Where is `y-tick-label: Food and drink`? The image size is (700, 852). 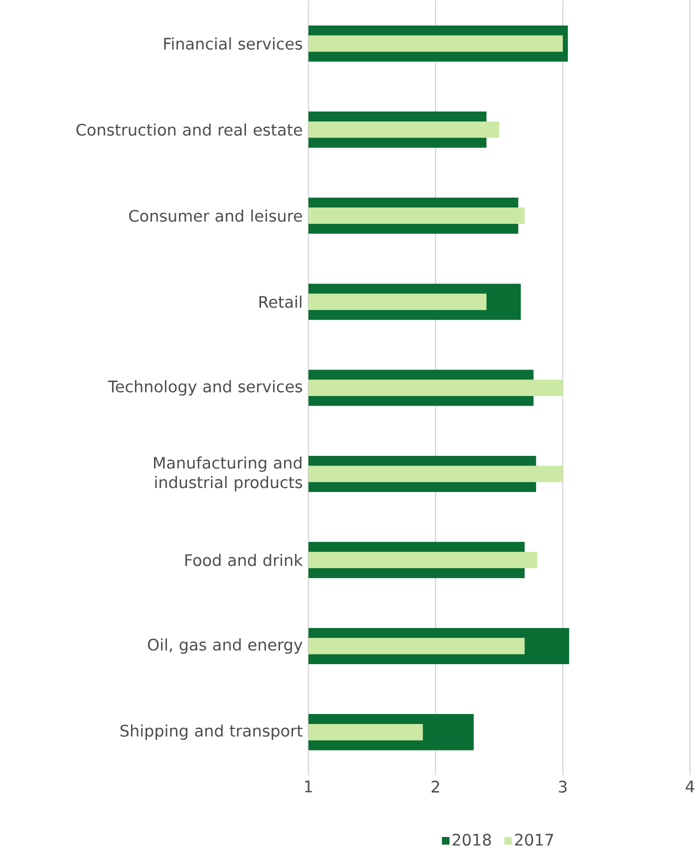
y-tick-label: Food and drink is located at coordinates (244, 560).